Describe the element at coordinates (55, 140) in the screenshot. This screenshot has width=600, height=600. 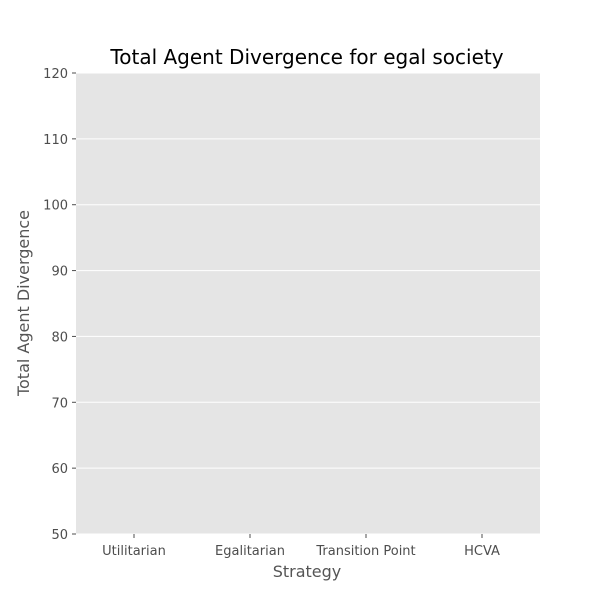
I see `y-tick-label: 110` at that location.